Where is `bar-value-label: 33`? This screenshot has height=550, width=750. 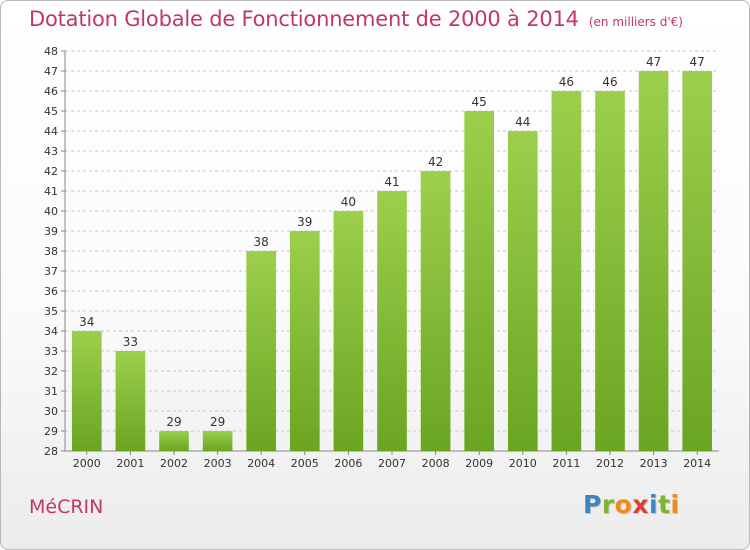
bar-value-label: 33 is located at coordinates (130, 342).